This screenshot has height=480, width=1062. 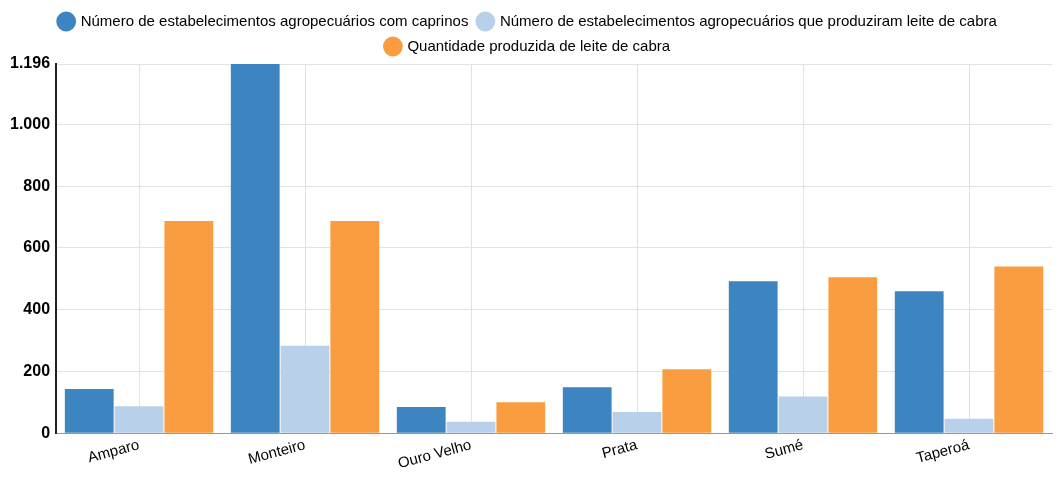 I want to click on y-tick-label: 400, so click(x=37, y=309).